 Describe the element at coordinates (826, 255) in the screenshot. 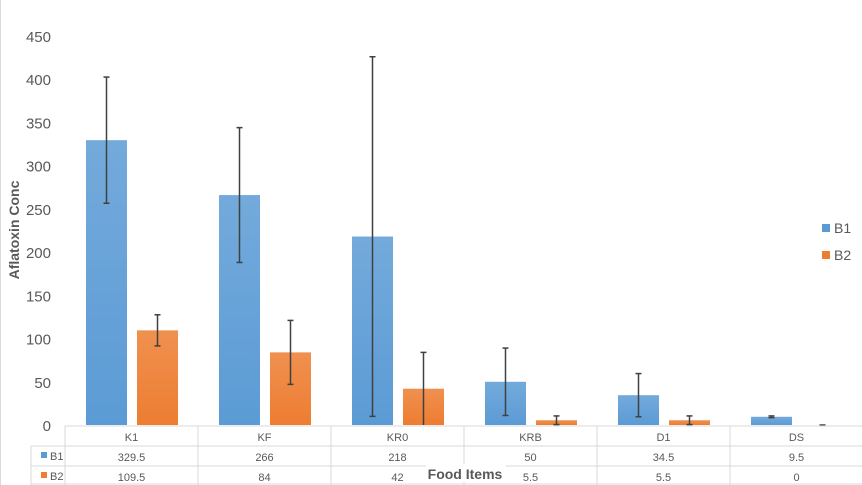

I see `legend-key-B2` at that location.